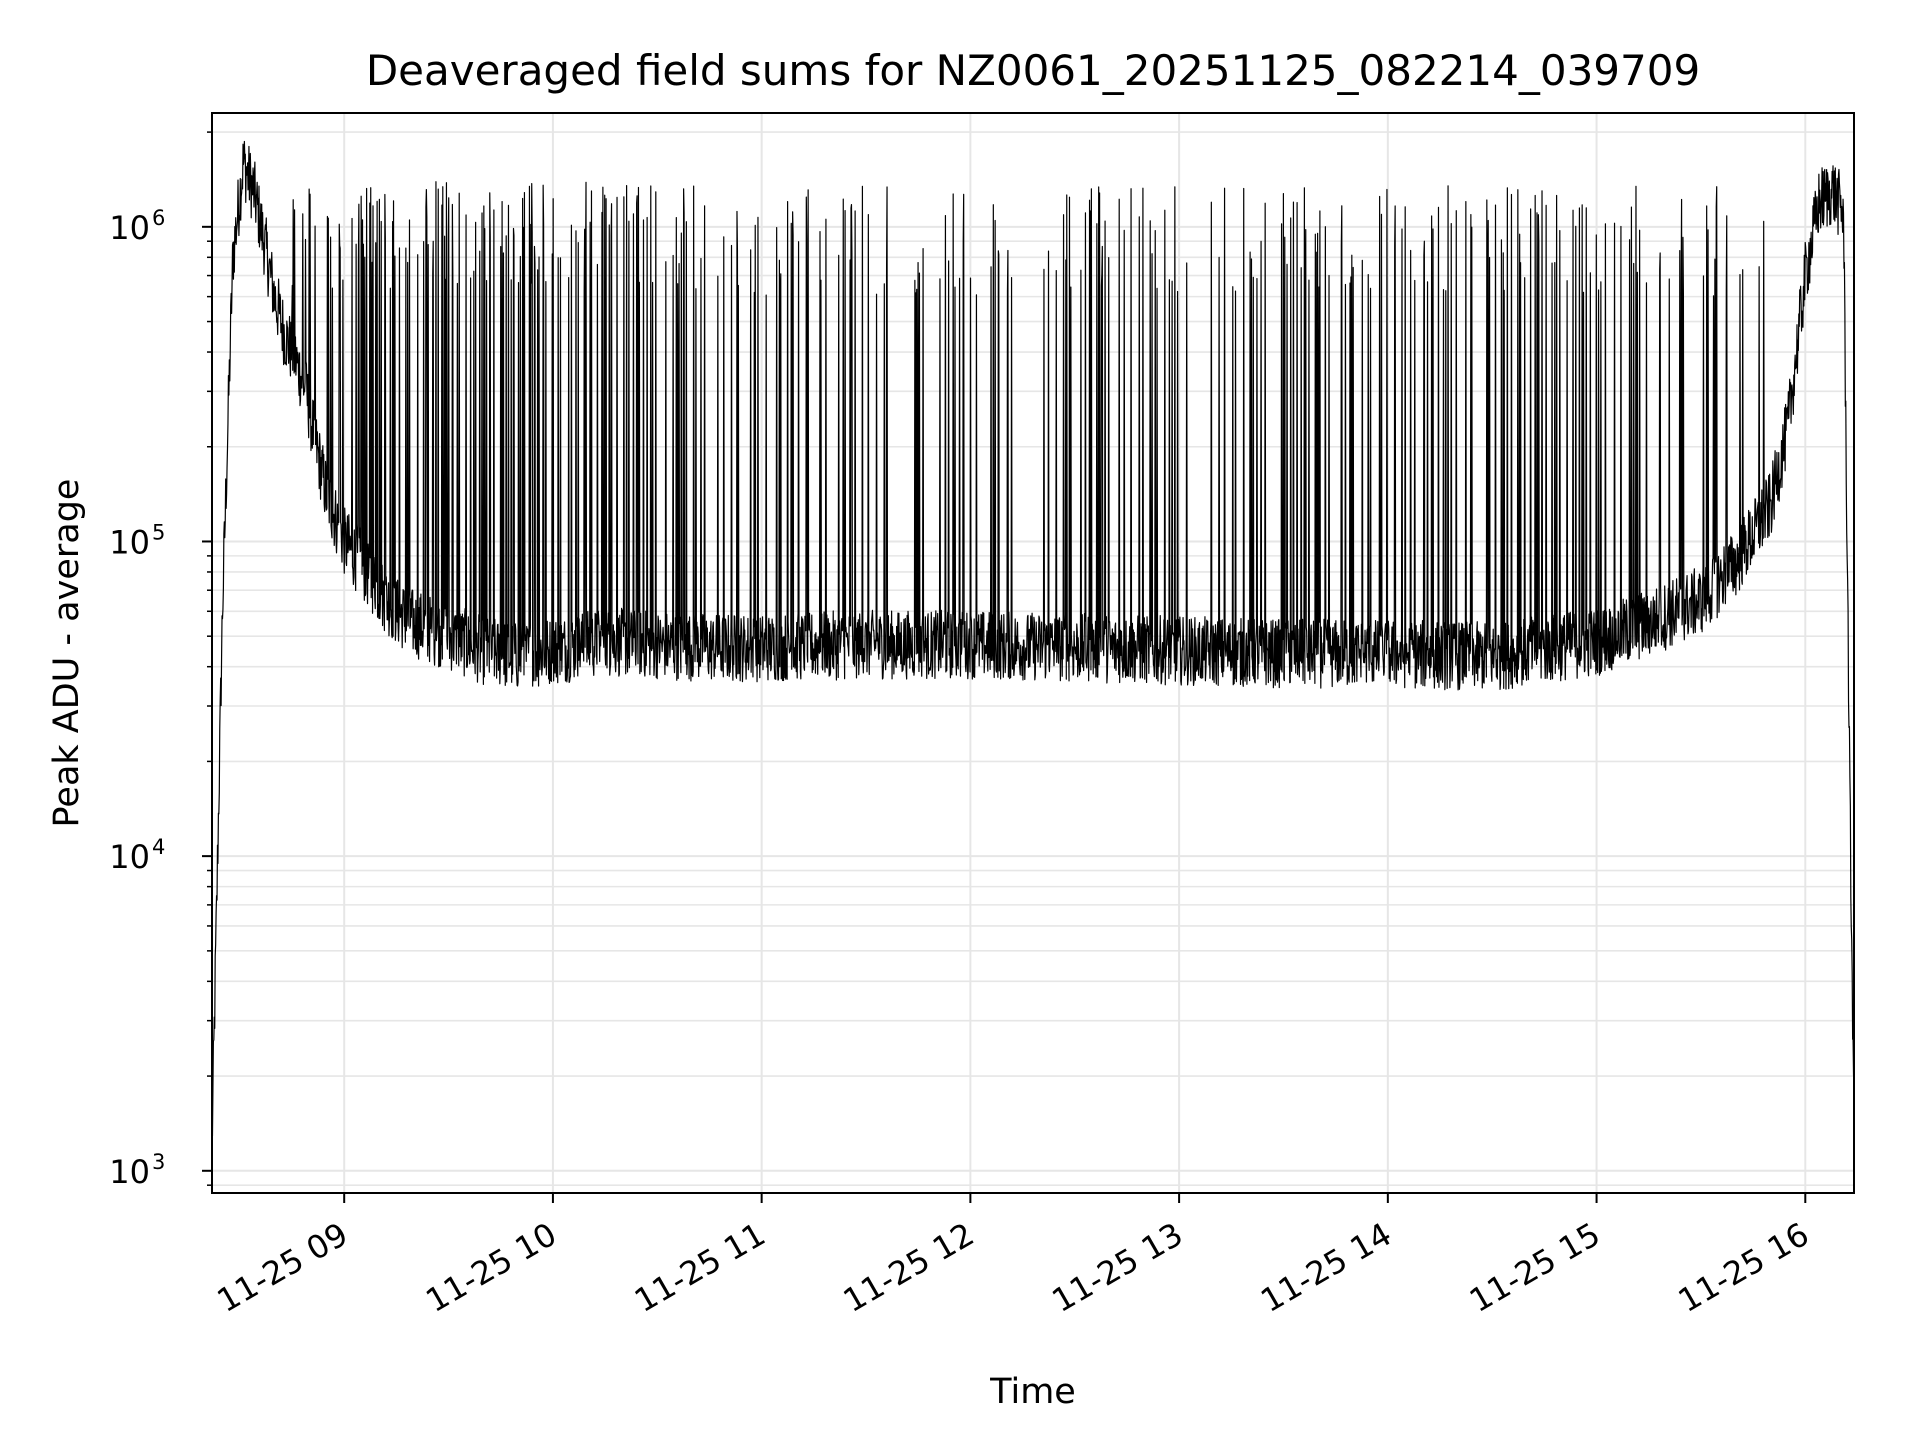 The image size is (1920, 1440). Describe the element at coordinates (1032, 1392) in the screenshot. I see `x-axis-label: Time` at that location.